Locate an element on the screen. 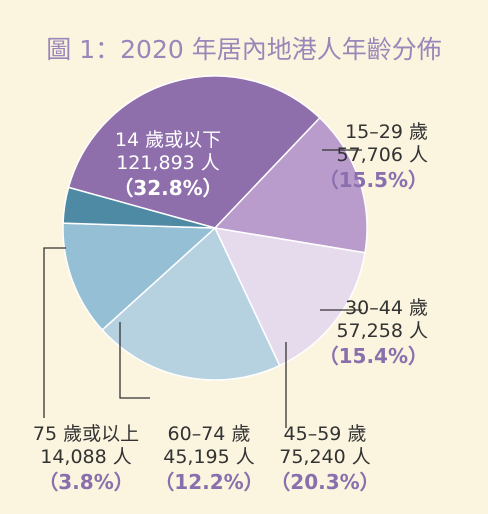 This screenshot has width=488, height=514. slice-count-label: 75,240 人 is located at coordinates (325, 457).